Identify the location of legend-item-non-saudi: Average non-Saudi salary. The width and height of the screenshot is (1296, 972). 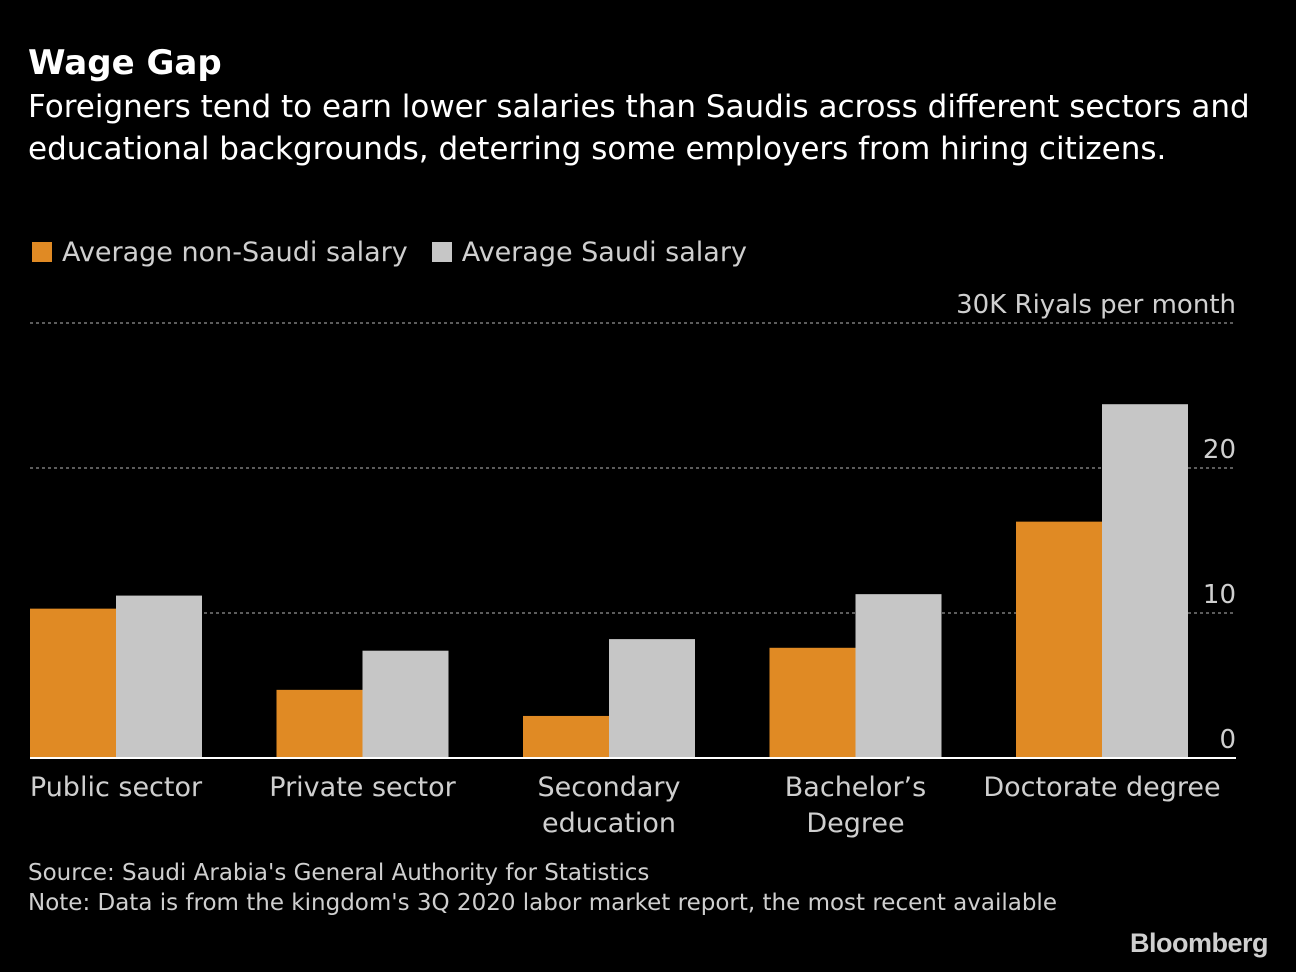
(220, 252).